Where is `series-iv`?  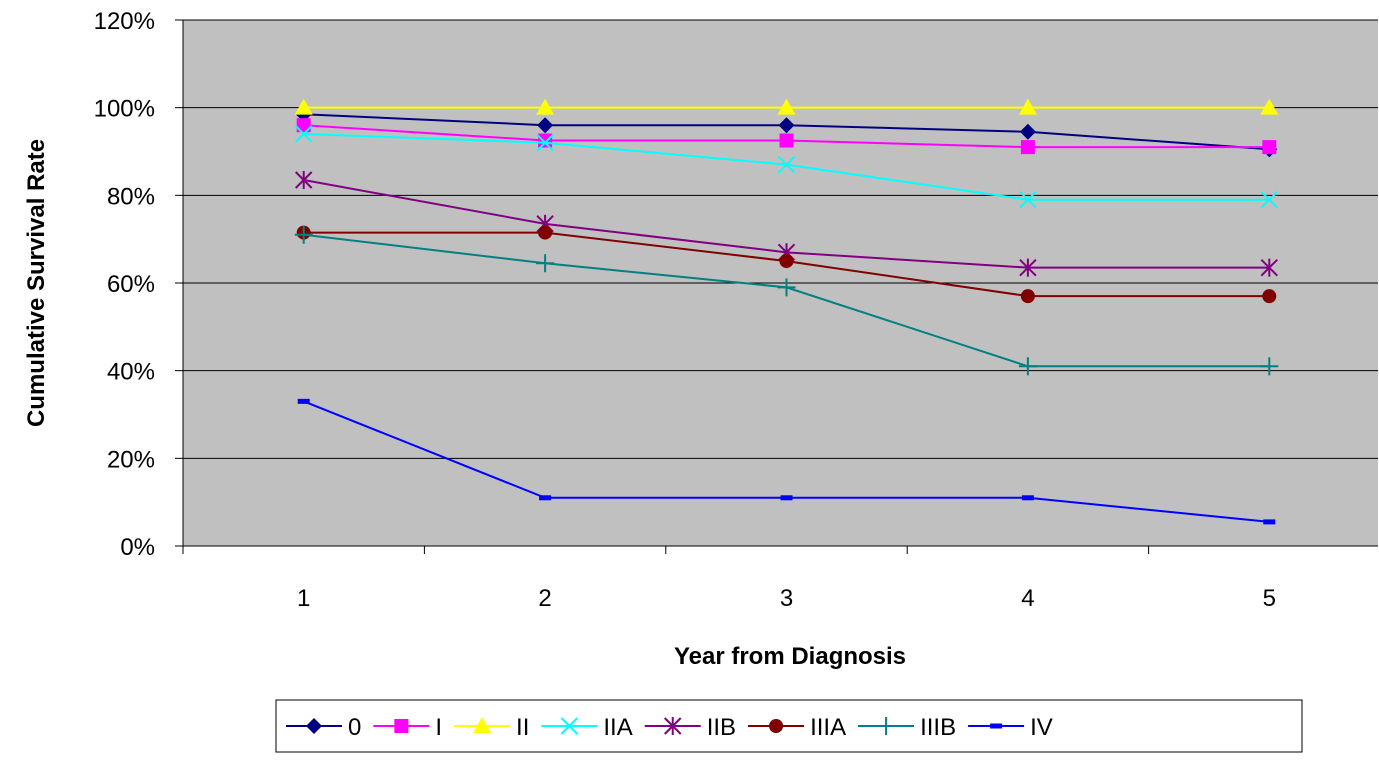
series-iv is located at coordinates (786, 461).